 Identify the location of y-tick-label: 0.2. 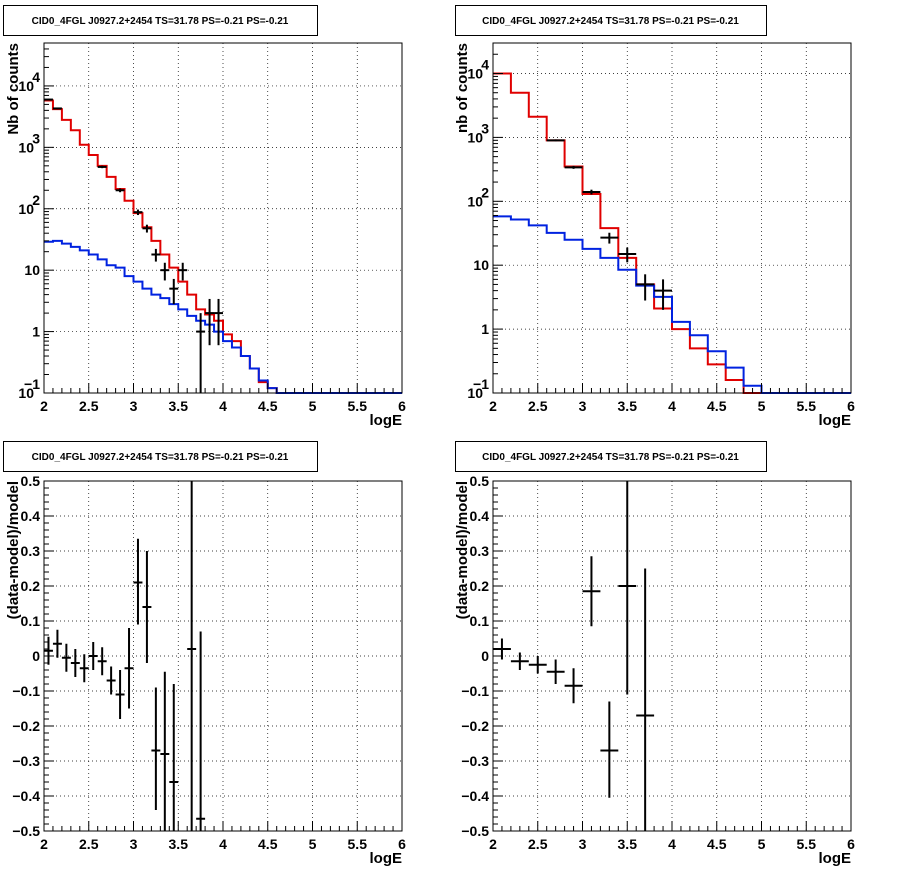
(31, 586).